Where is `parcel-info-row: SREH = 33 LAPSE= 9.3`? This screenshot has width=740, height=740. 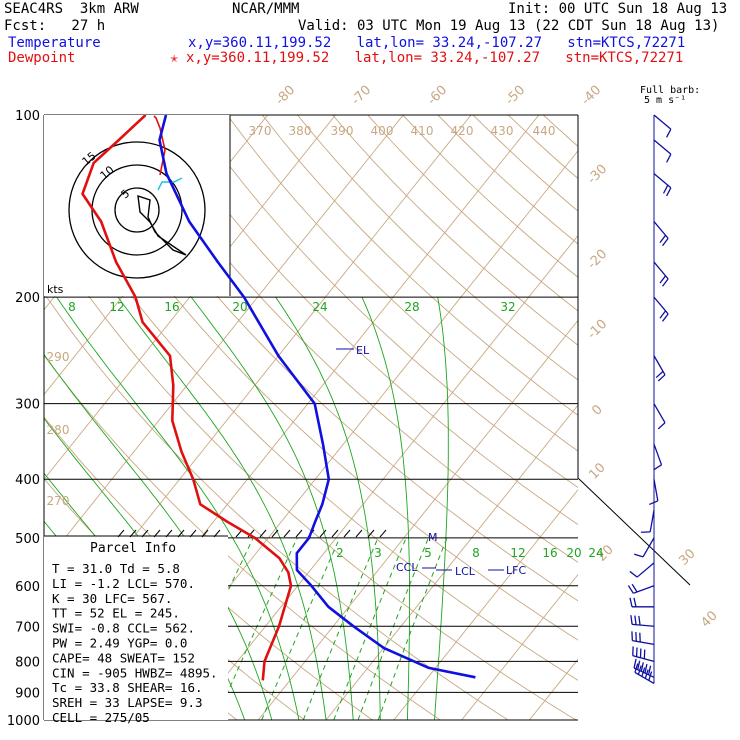
parcel-info-row: SREH = 33 LAPSE= 9.3 is located at coordinates (127, 702).